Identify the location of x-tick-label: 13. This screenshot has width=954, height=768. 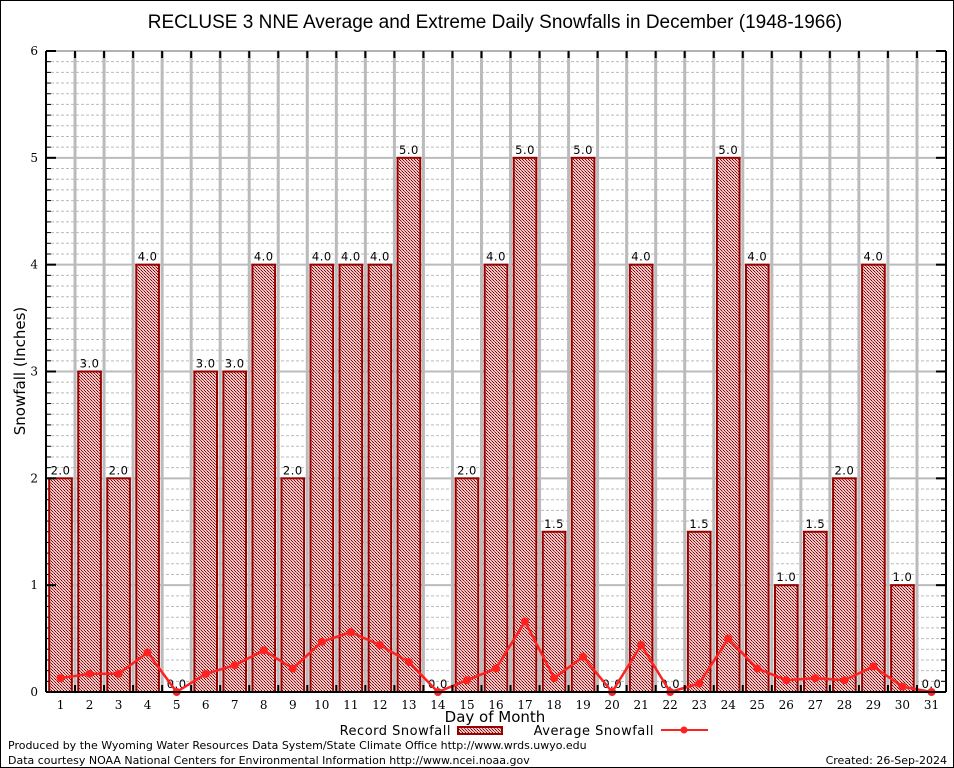
(408, 705).